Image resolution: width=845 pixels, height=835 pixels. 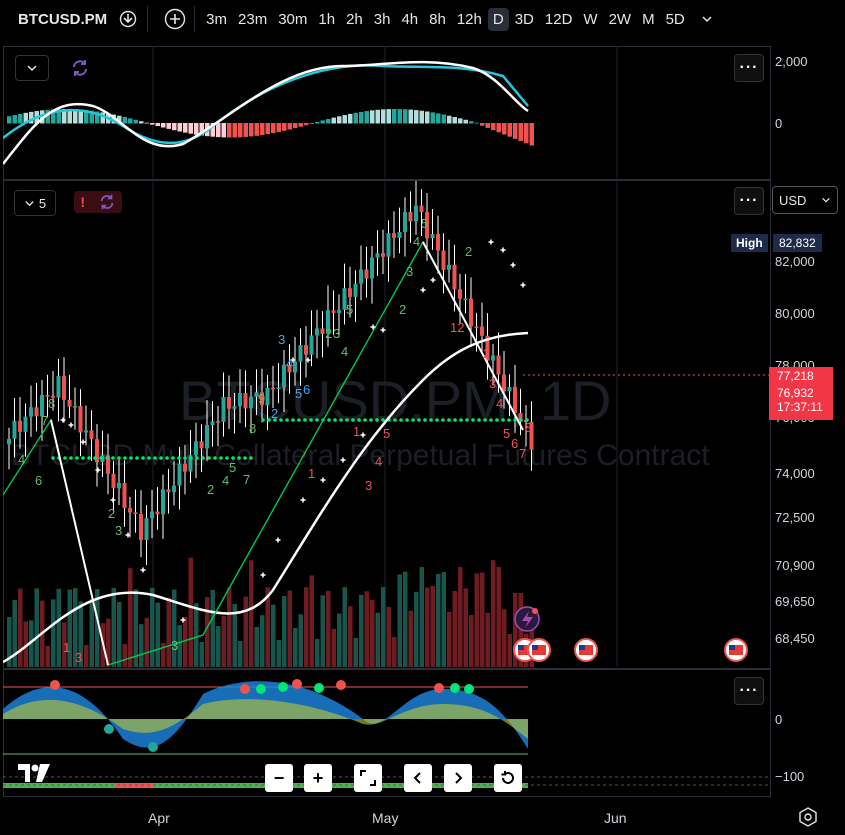 I want to click on price-axis-label: 74,000, so click(x=795, y=473).